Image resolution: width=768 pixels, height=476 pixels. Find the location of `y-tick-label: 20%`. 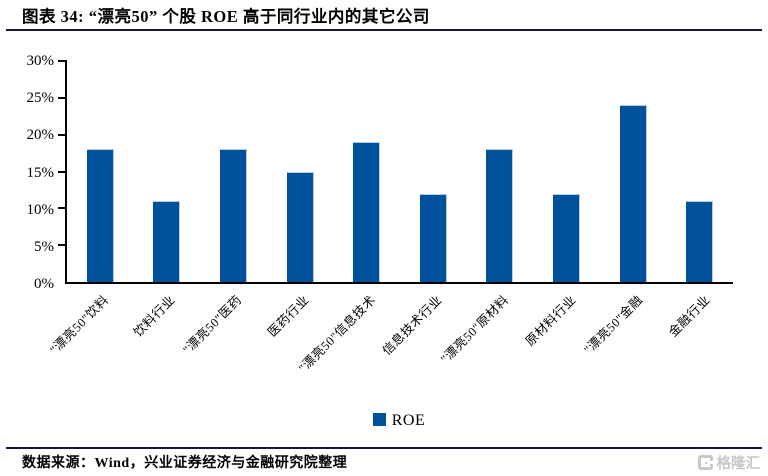

y-tick-label: 20% is located at coordinates (40, 135).